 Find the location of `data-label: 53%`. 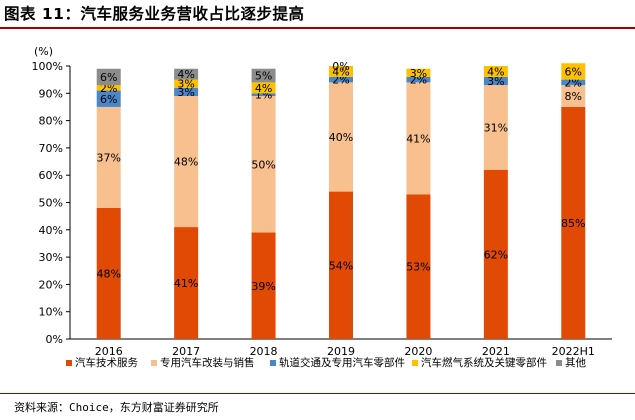

data-label: 53% is located at coordinates (418, 267).